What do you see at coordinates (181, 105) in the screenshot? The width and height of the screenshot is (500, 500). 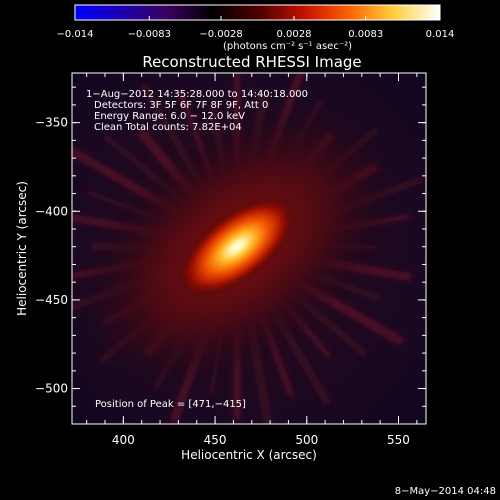 I see `annotation-line: Detectors: 3F 5F 6F 7F 8F 9F, Att 0` at bounding box center [181, 105].